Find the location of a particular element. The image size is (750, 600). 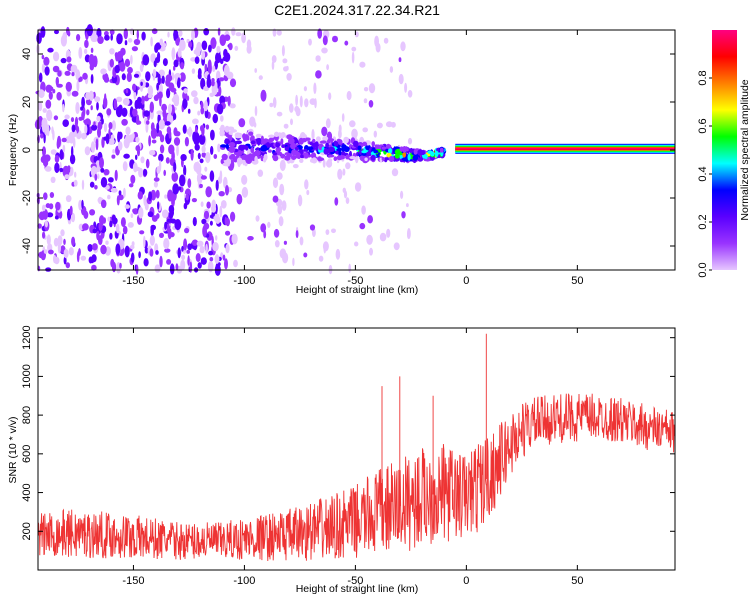

snr-y-tick-label: 1000 is located at coordinates (27, 376).